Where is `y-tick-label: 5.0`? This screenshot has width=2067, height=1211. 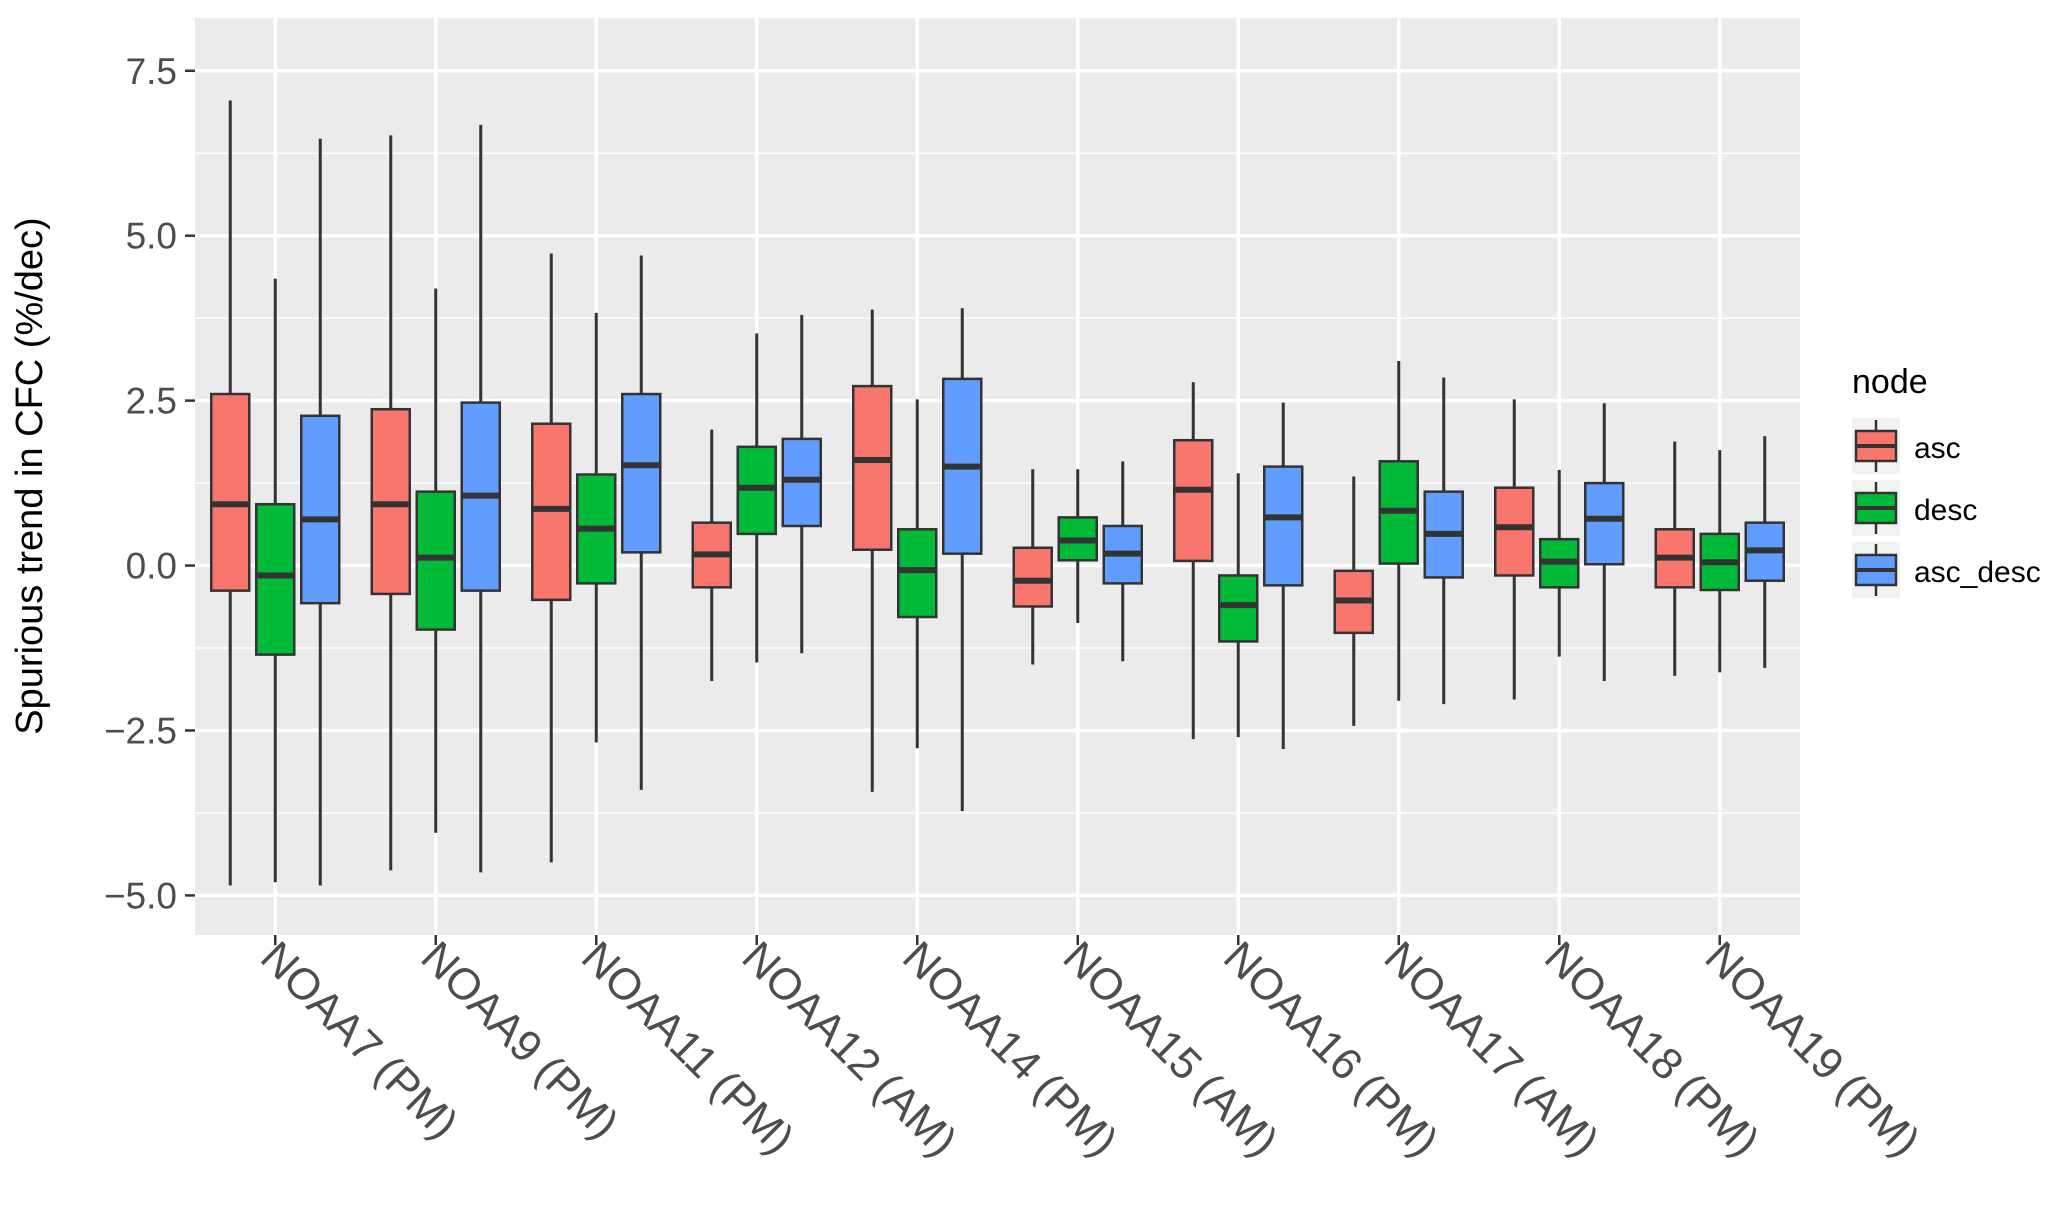 y-tick-label: 5.0 is located at coordinates (151, 236).